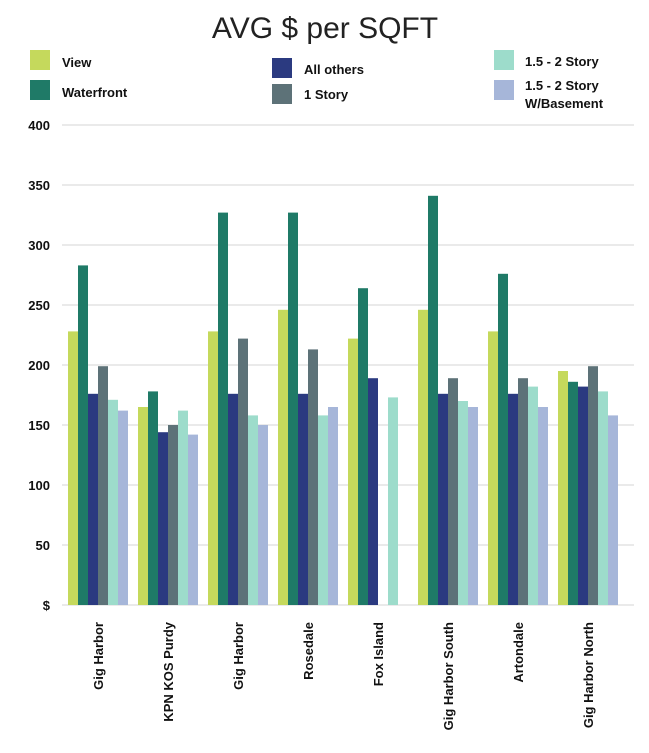 This screenshot has width=649, height=753. What do you see at coordinates (39, 185) in the screenshot?
I see `y-tick-label: 350` at bounding box center [39, 185].